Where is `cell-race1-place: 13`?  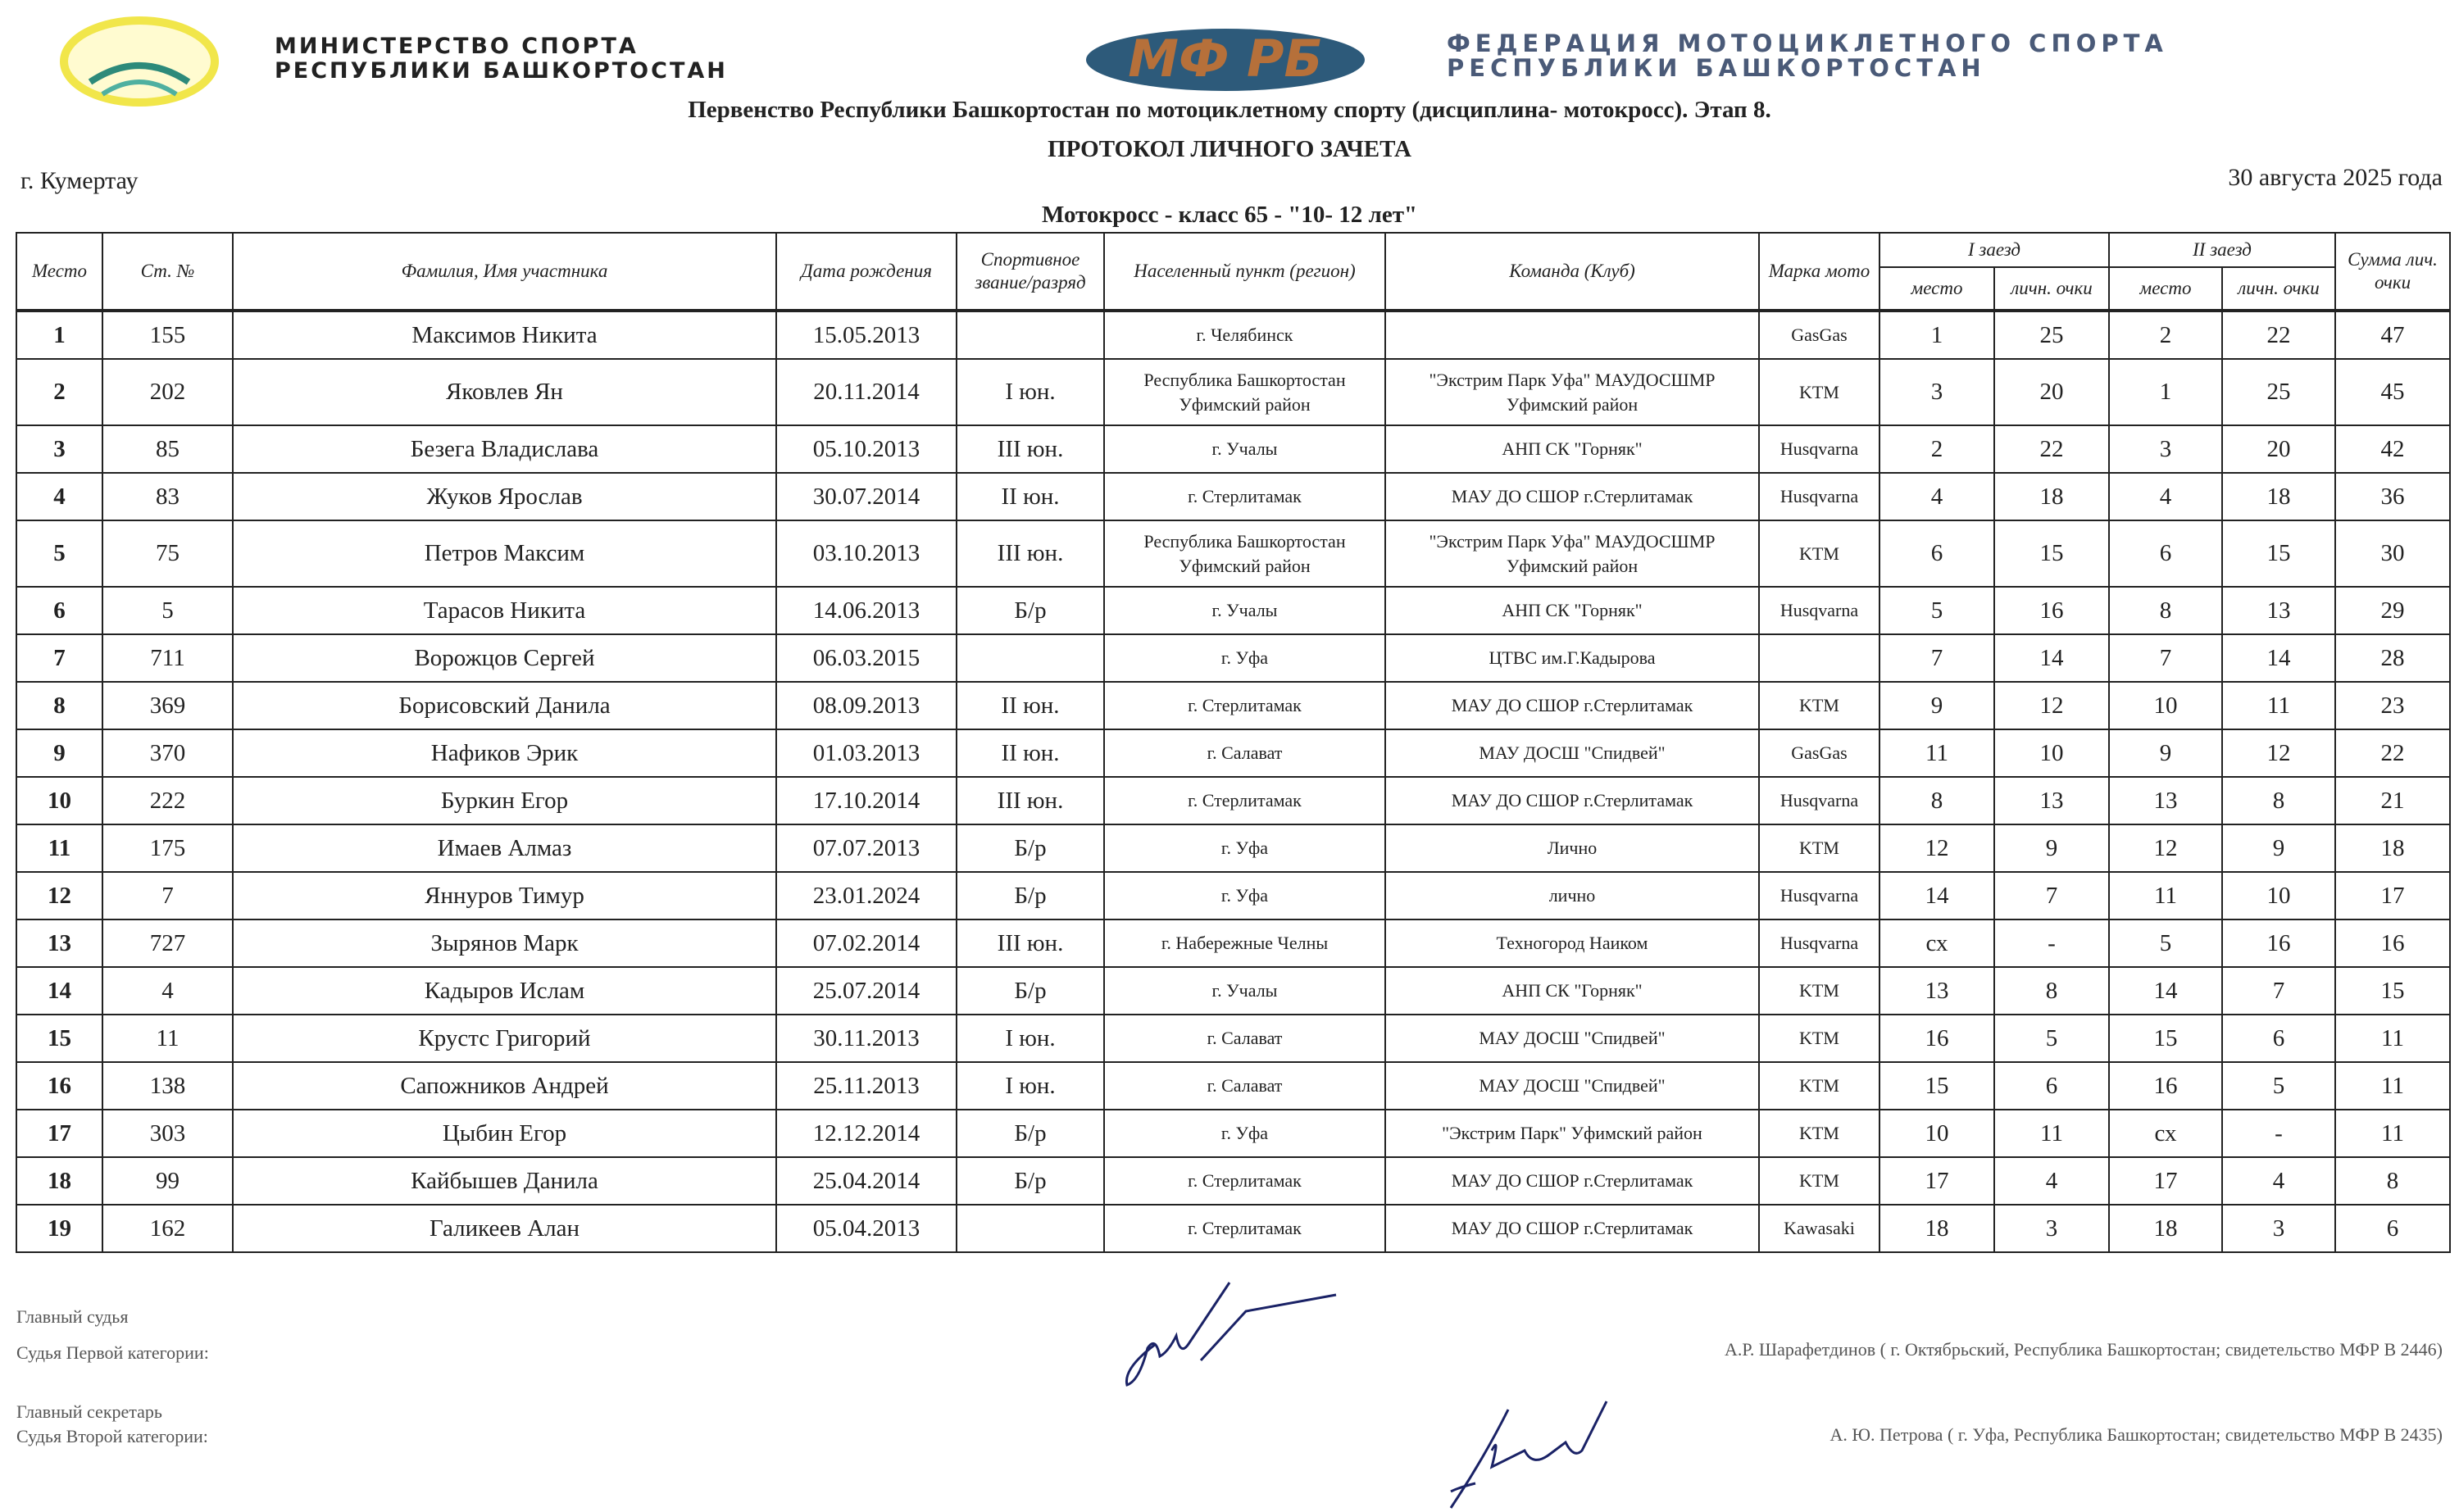
cell-race1-place: 13 is located at coordinates (1937, 991).